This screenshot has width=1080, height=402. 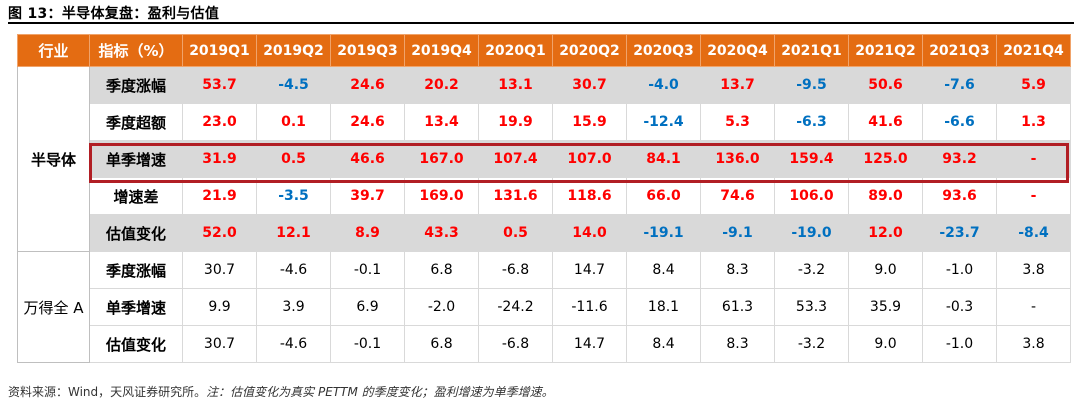 What do you see at coordinates (1033, 233) in the screenshot?
I see `value-cell: -8.4` at bounding box center [1033, 233].